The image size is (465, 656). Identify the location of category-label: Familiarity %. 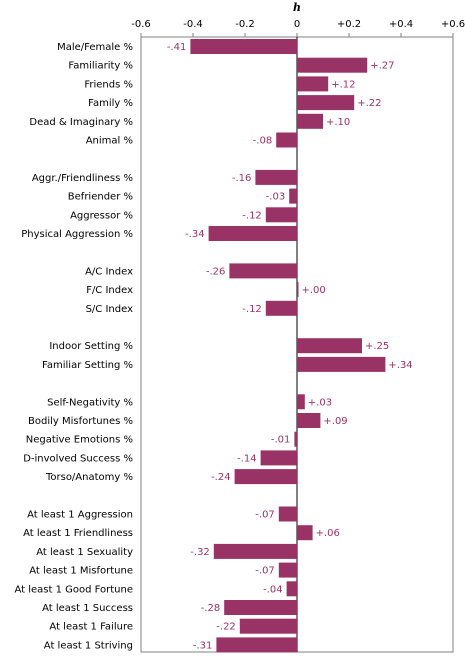
(100, 66).